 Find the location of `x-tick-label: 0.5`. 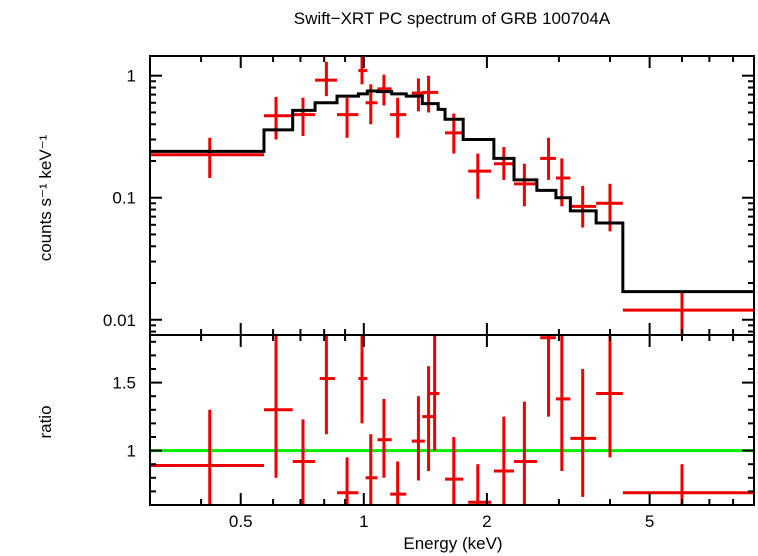

x-tick-label: 0.5 is located at coordinates (241, 521).